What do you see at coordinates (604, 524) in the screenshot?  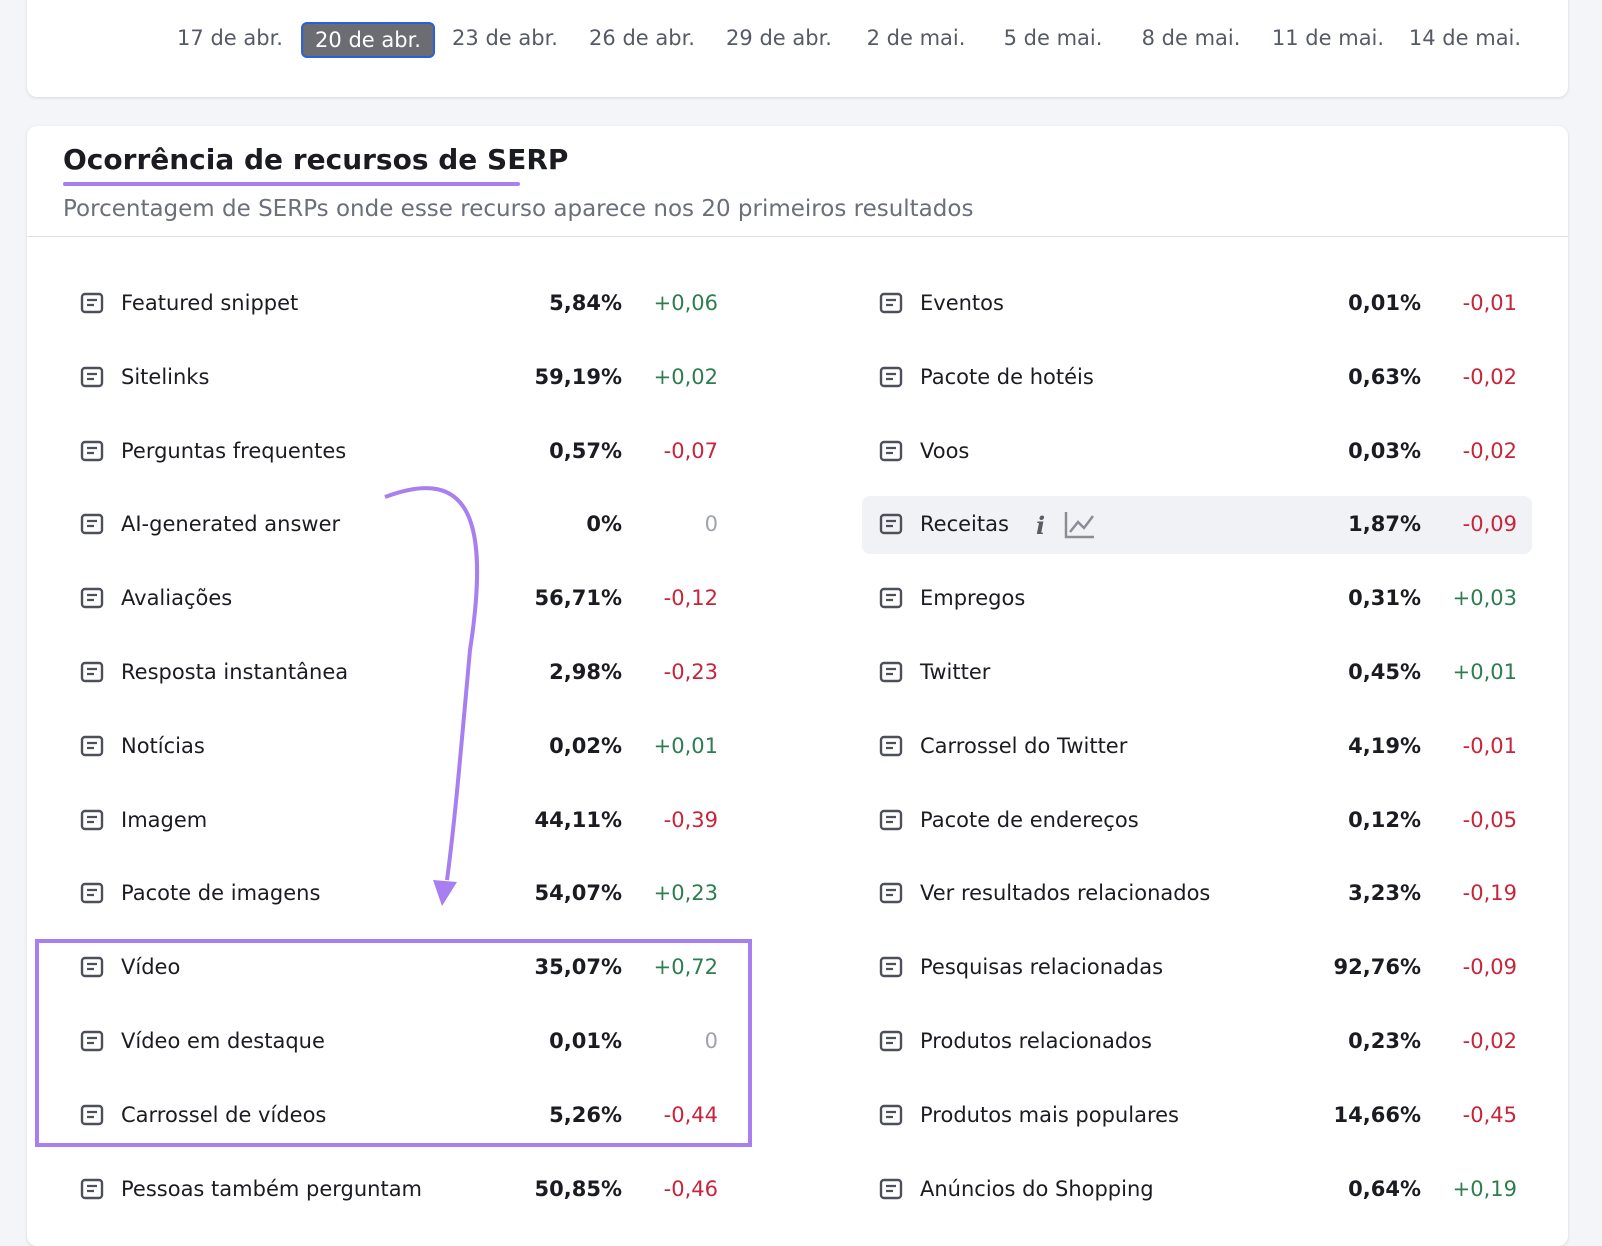 I see `feature-value: 0%` at bounding box center [604, 524].